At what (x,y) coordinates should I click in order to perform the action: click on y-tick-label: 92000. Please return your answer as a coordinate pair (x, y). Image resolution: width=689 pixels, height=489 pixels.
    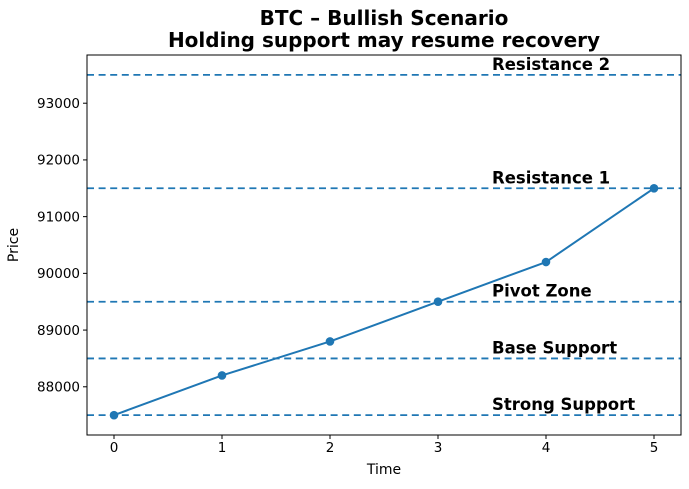
    Looking at the image, I should click on (58, 161).